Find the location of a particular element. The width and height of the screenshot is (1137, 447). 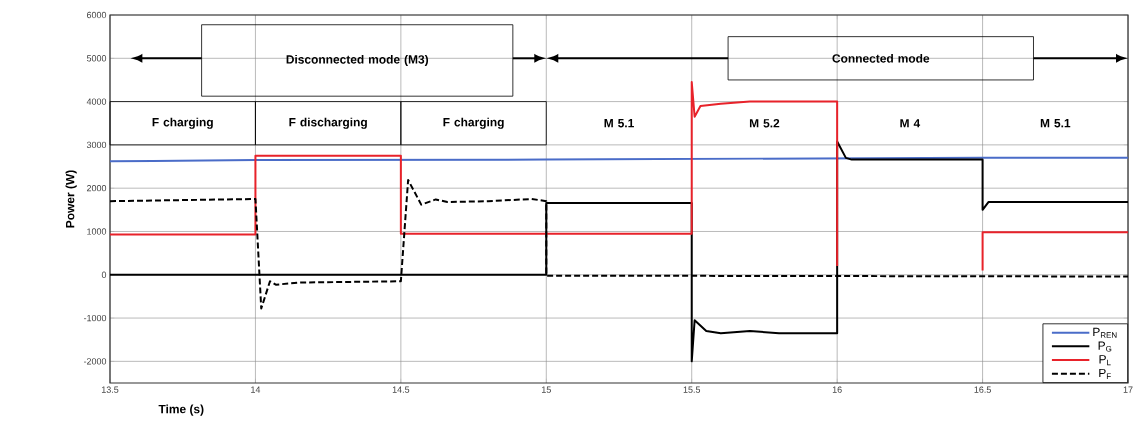

y-tick-label: 4000 is located at coordinates (96, 101).